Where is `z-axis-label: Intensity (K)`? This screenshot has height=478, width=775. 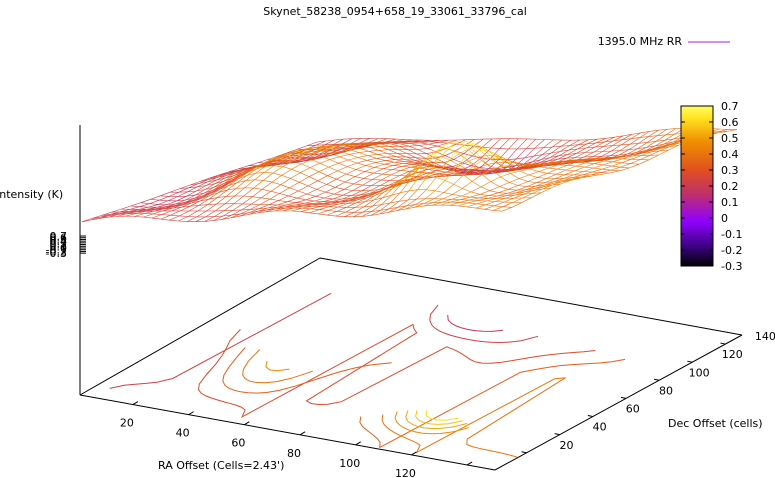
z-axis-label: Intensity (K) is located at coordinates (31, 194).